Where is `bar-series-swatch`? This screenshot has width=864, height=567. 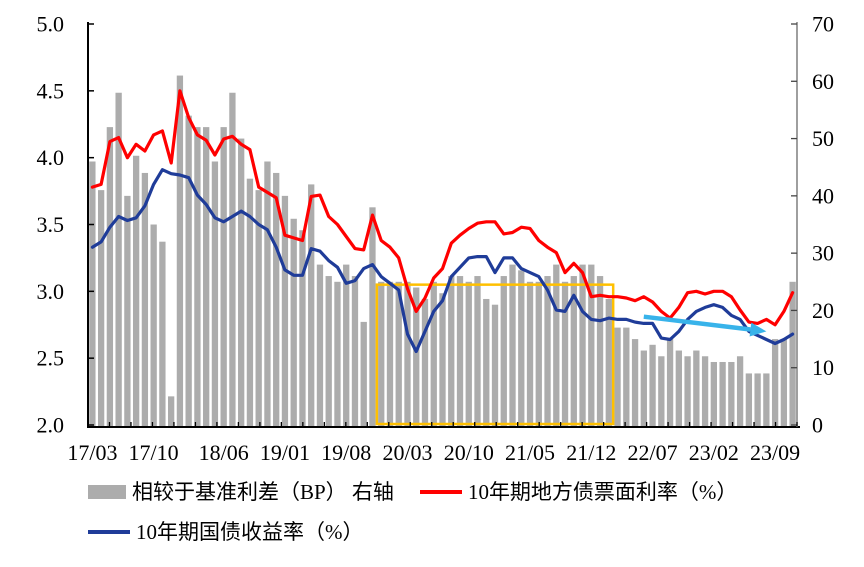 bar-series-swatch is located at coordinates (107, 492).